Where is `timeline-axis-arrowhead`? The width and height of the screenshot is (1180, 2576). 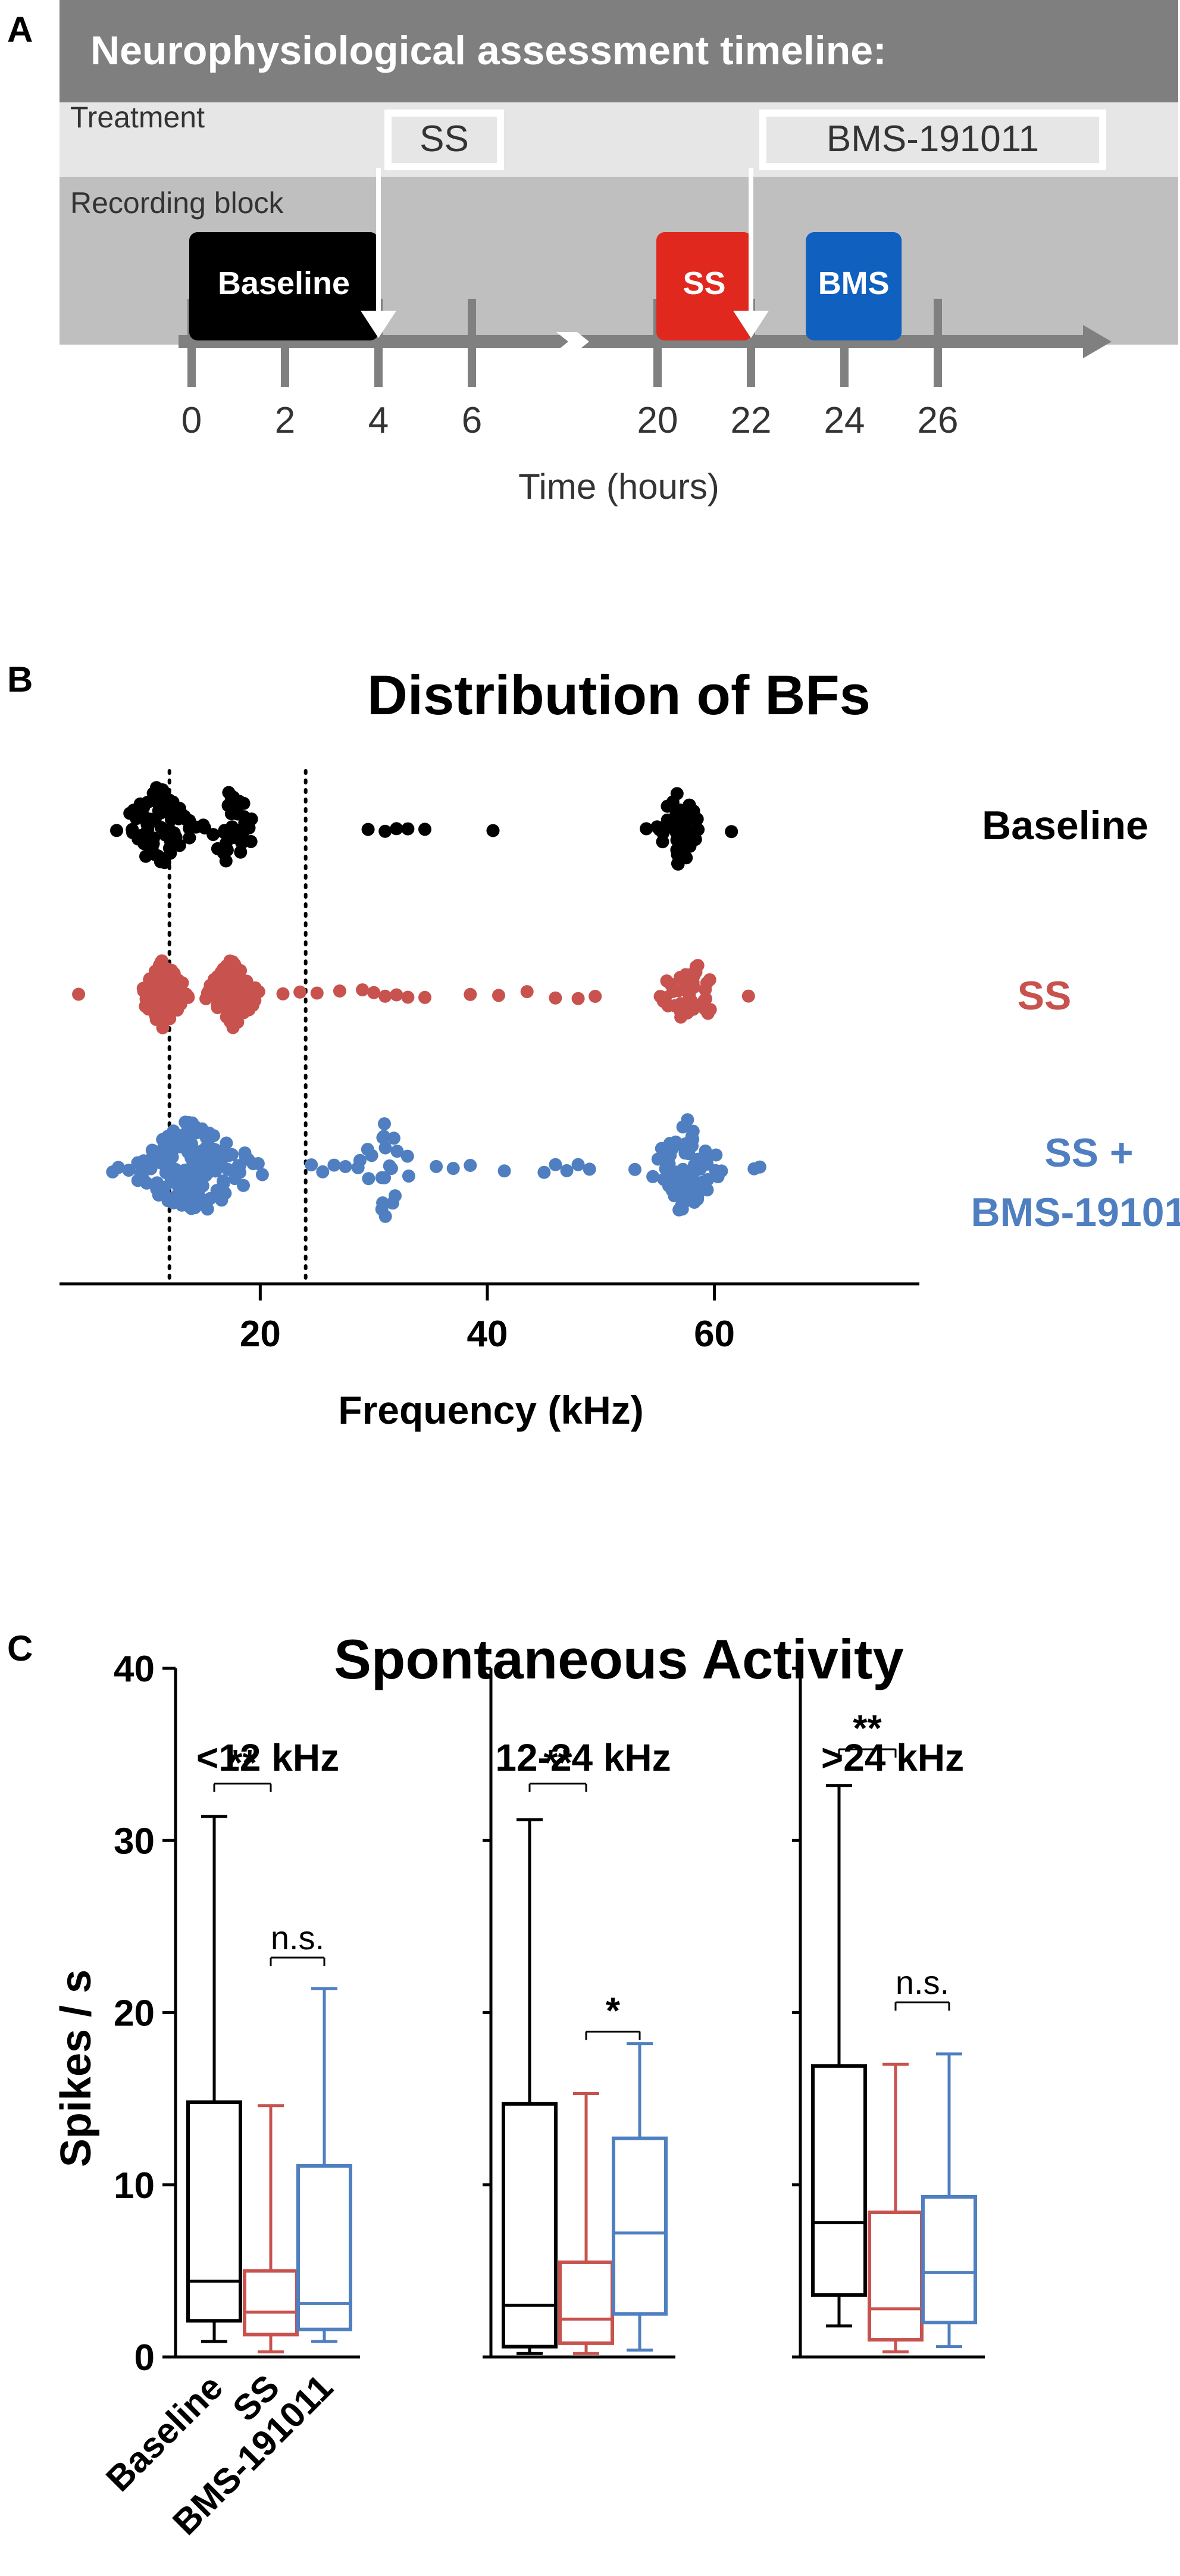 timeline-axis-arrowhead is located at coordinates (1097, 341).